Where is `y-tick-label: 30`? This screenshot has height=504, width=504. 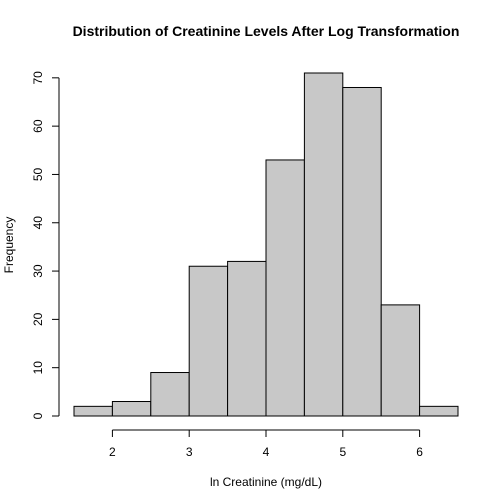 y-tick-label: 30 is located at coordinates (38, 271).